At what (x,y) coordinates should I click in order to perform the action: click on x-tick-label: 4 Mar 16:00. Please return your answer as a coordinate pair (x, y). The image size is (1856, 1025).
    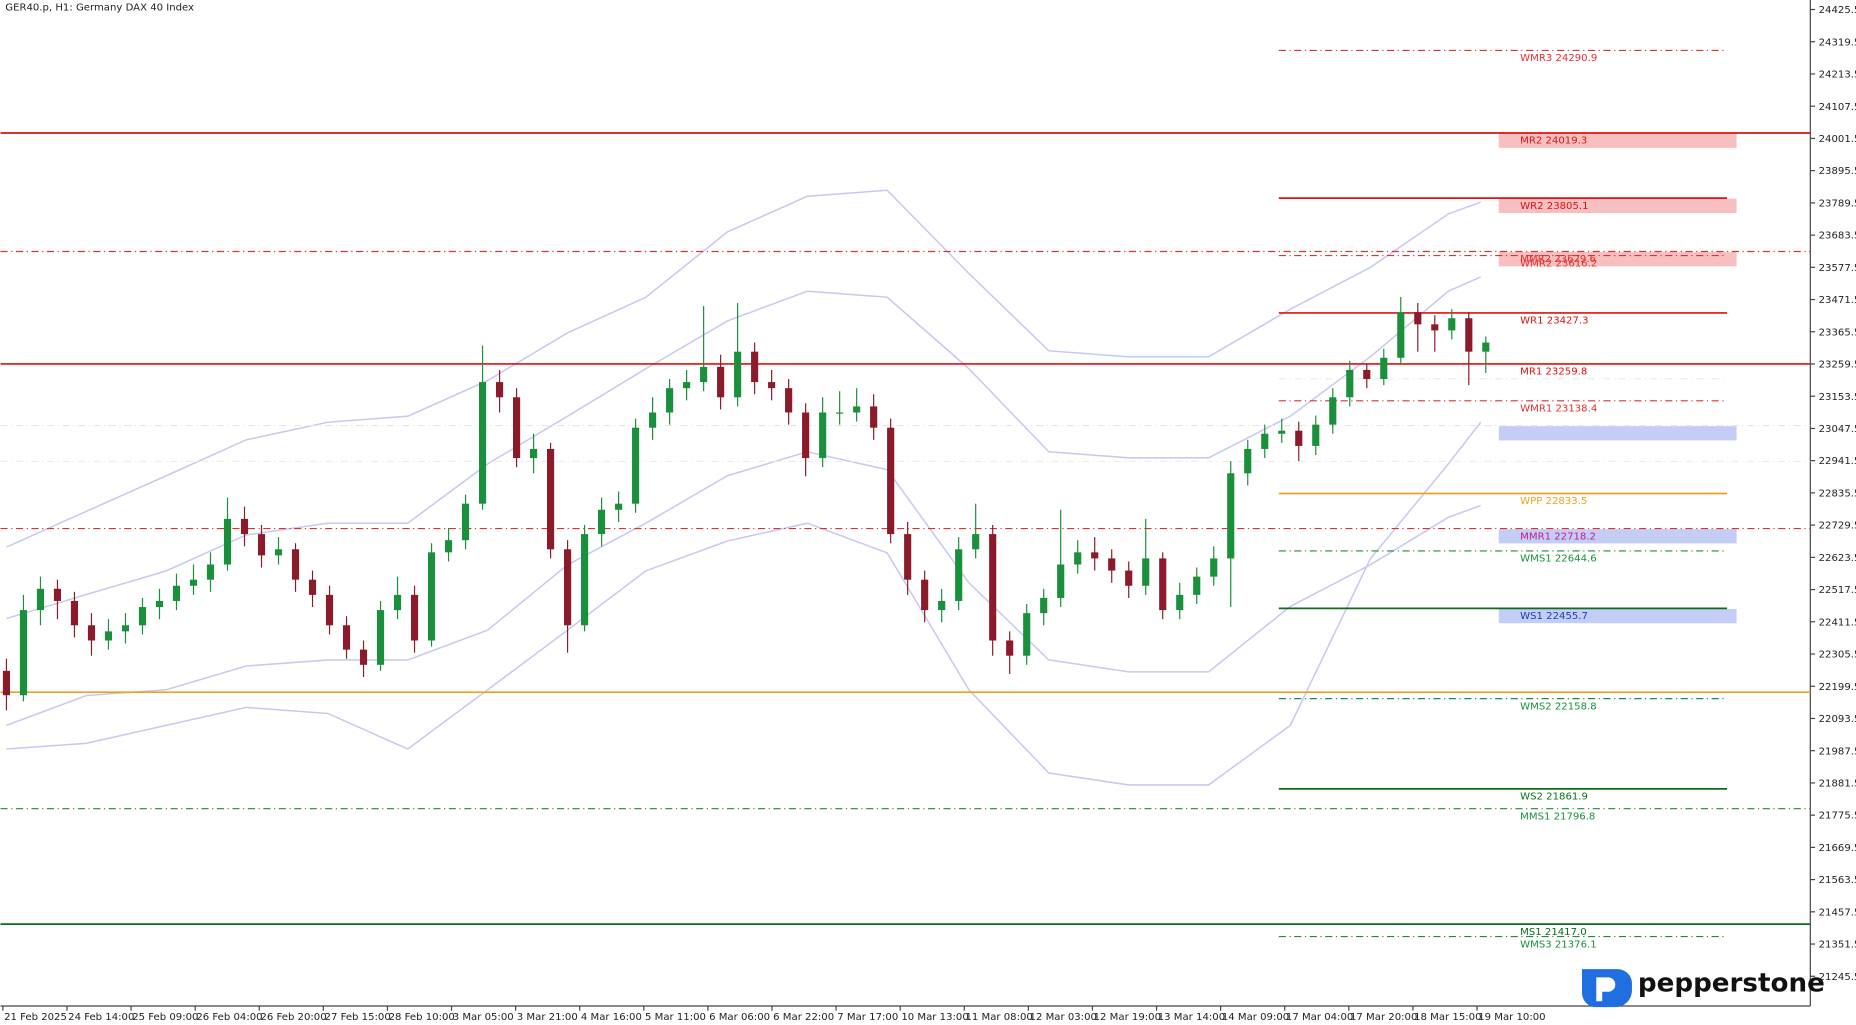
    Looking at the image, I should click on (611, 1017).